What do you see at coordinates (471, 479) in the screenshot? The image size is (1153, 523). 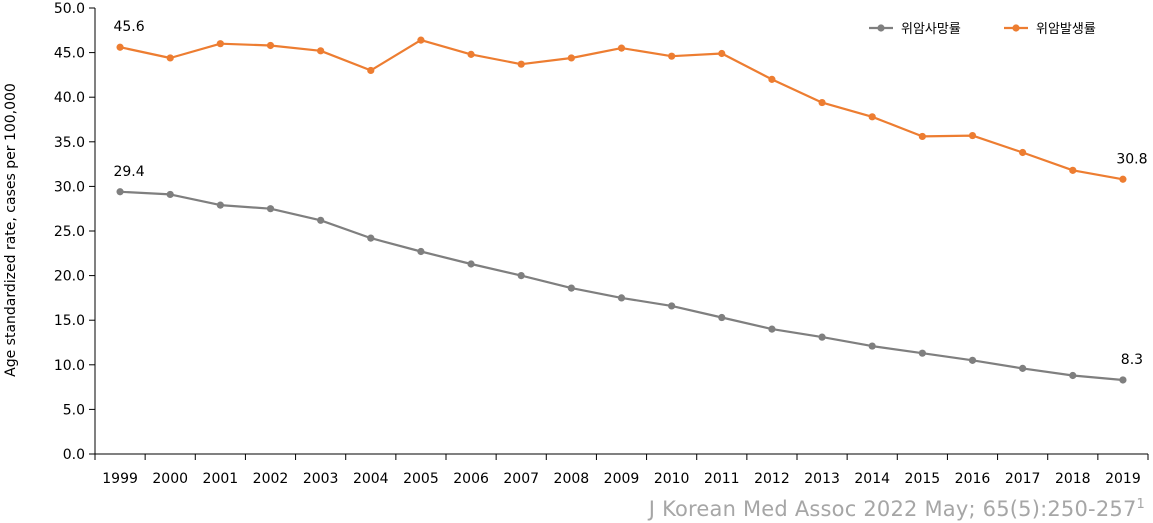 I see `x-tick-label: 2006` at bounding box center [471, 479].